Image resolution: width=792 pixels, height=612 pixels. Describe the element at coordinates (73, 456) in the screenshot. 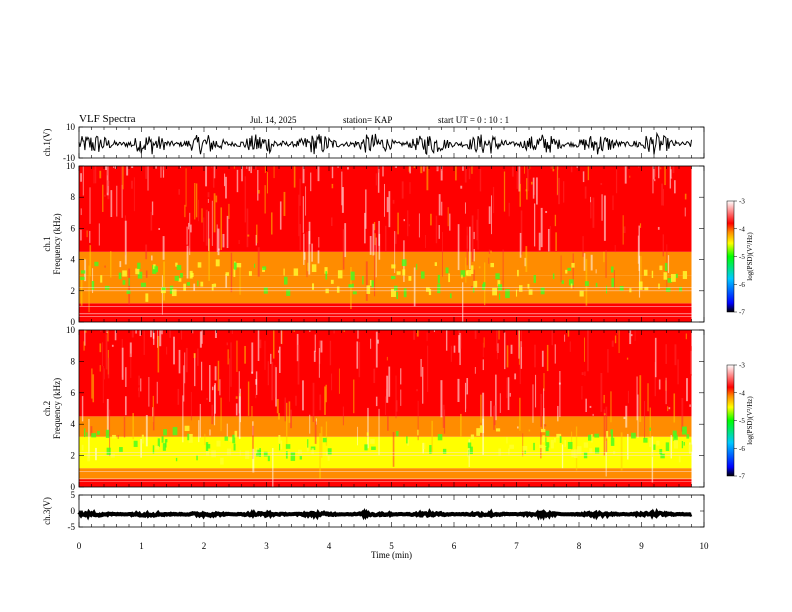

I see `y-tick-label: 2` at that location.